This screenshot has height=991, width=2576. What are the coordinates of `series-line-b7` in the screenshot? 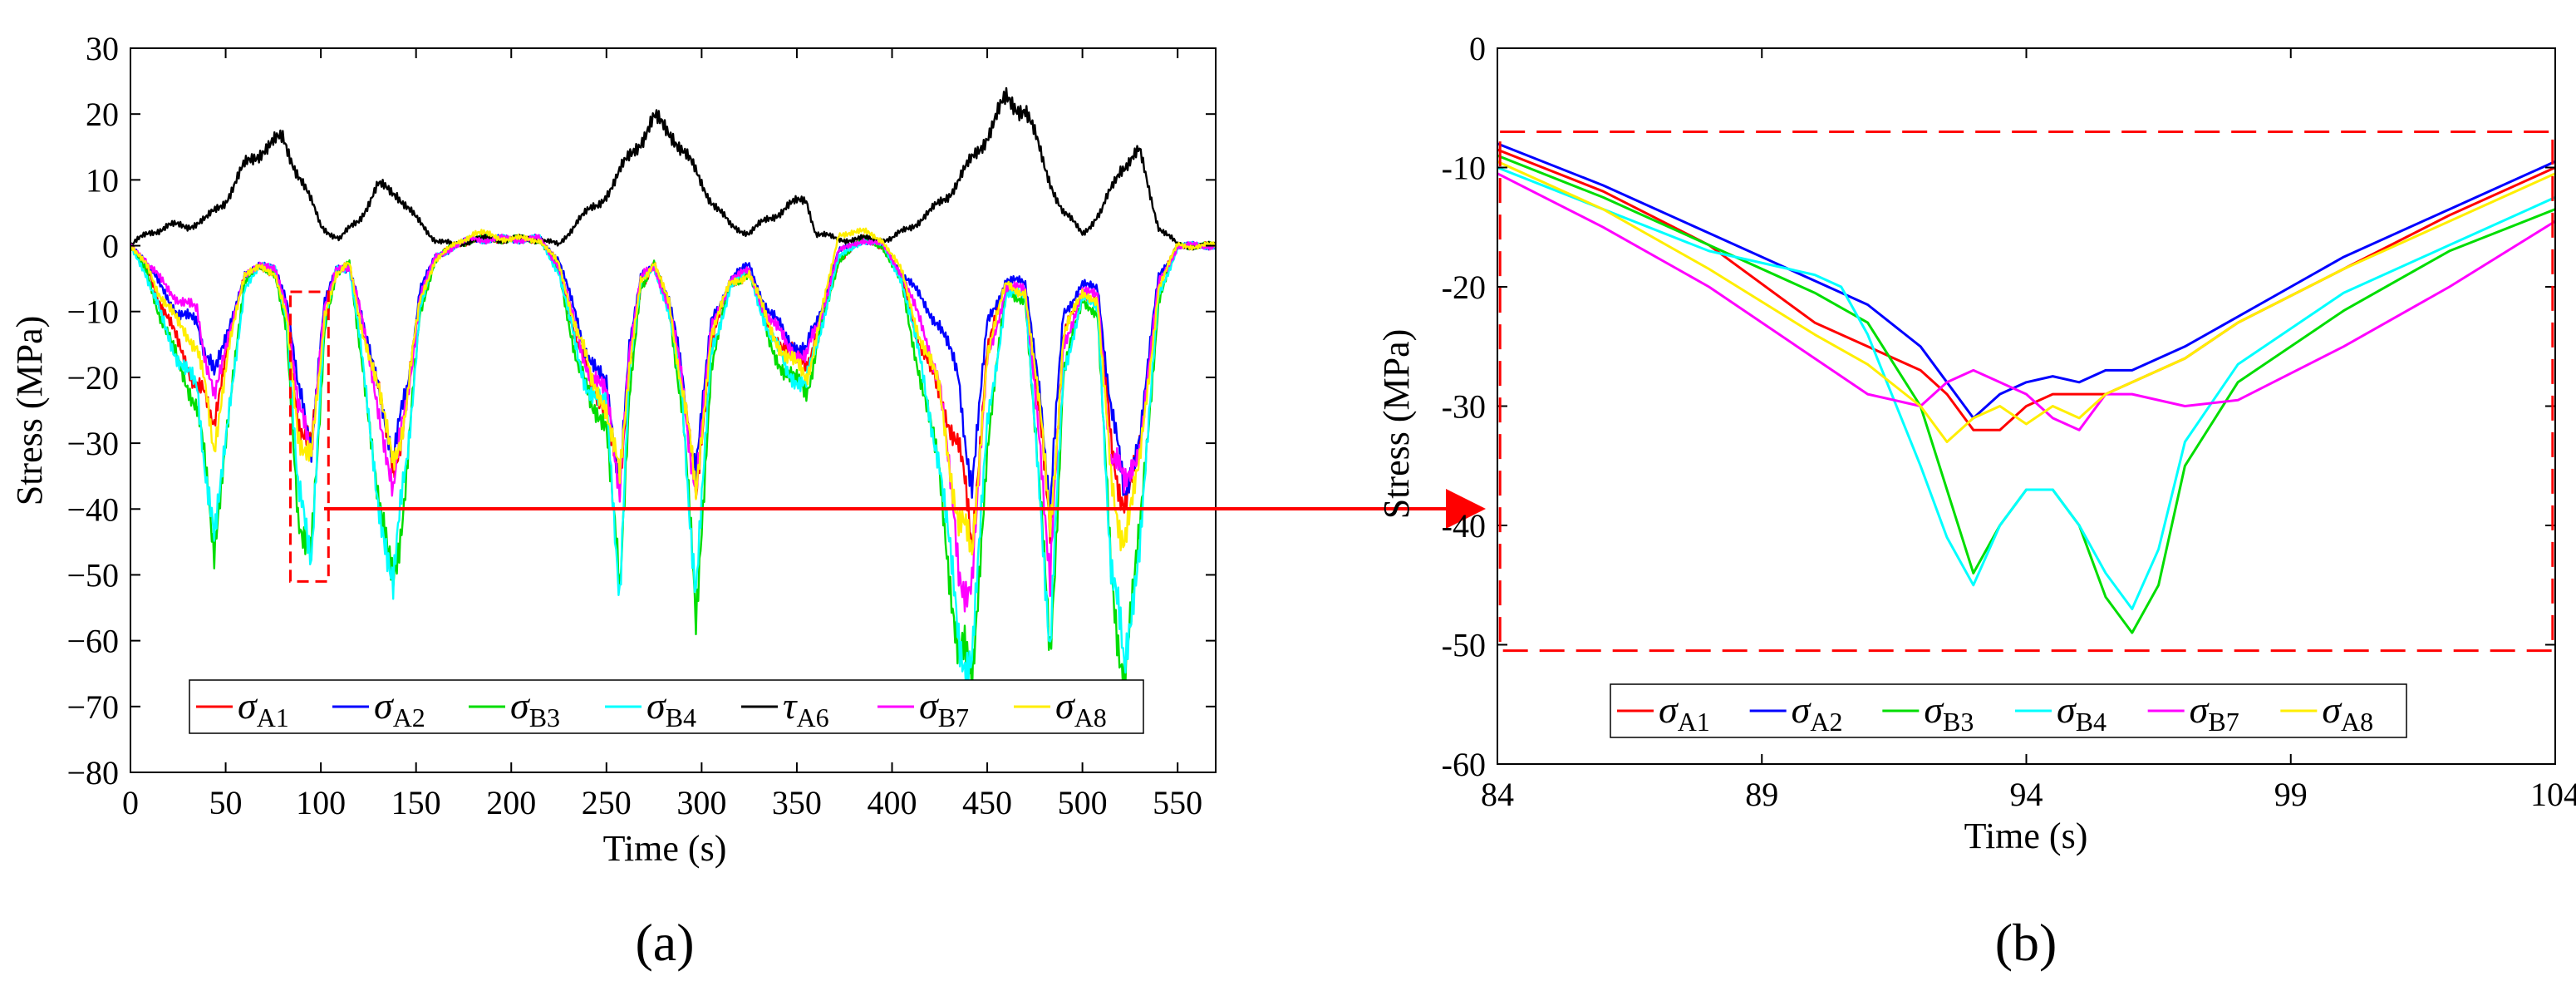 It's located at (2026, 301).